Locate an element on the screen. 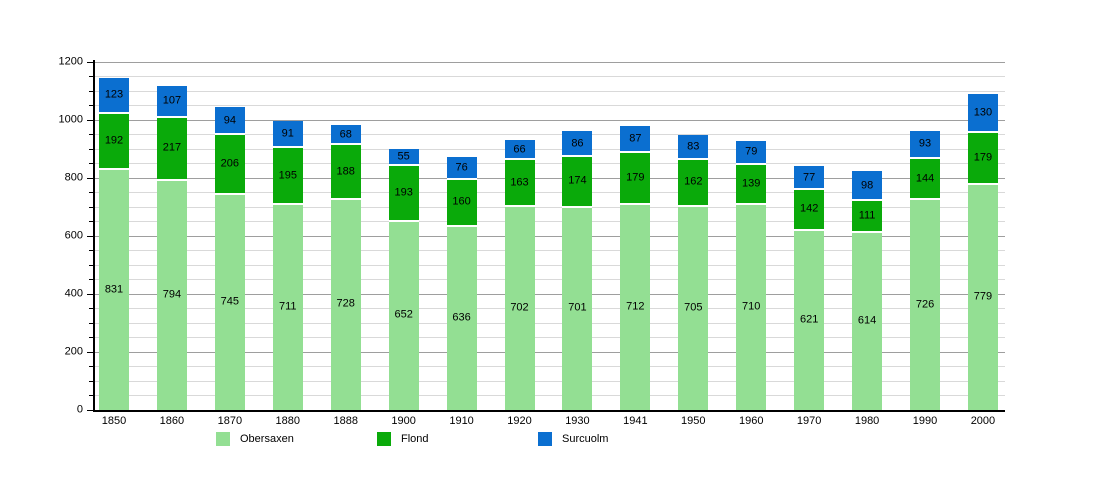  legend-label: Flond is located at coordinates (415, 439).